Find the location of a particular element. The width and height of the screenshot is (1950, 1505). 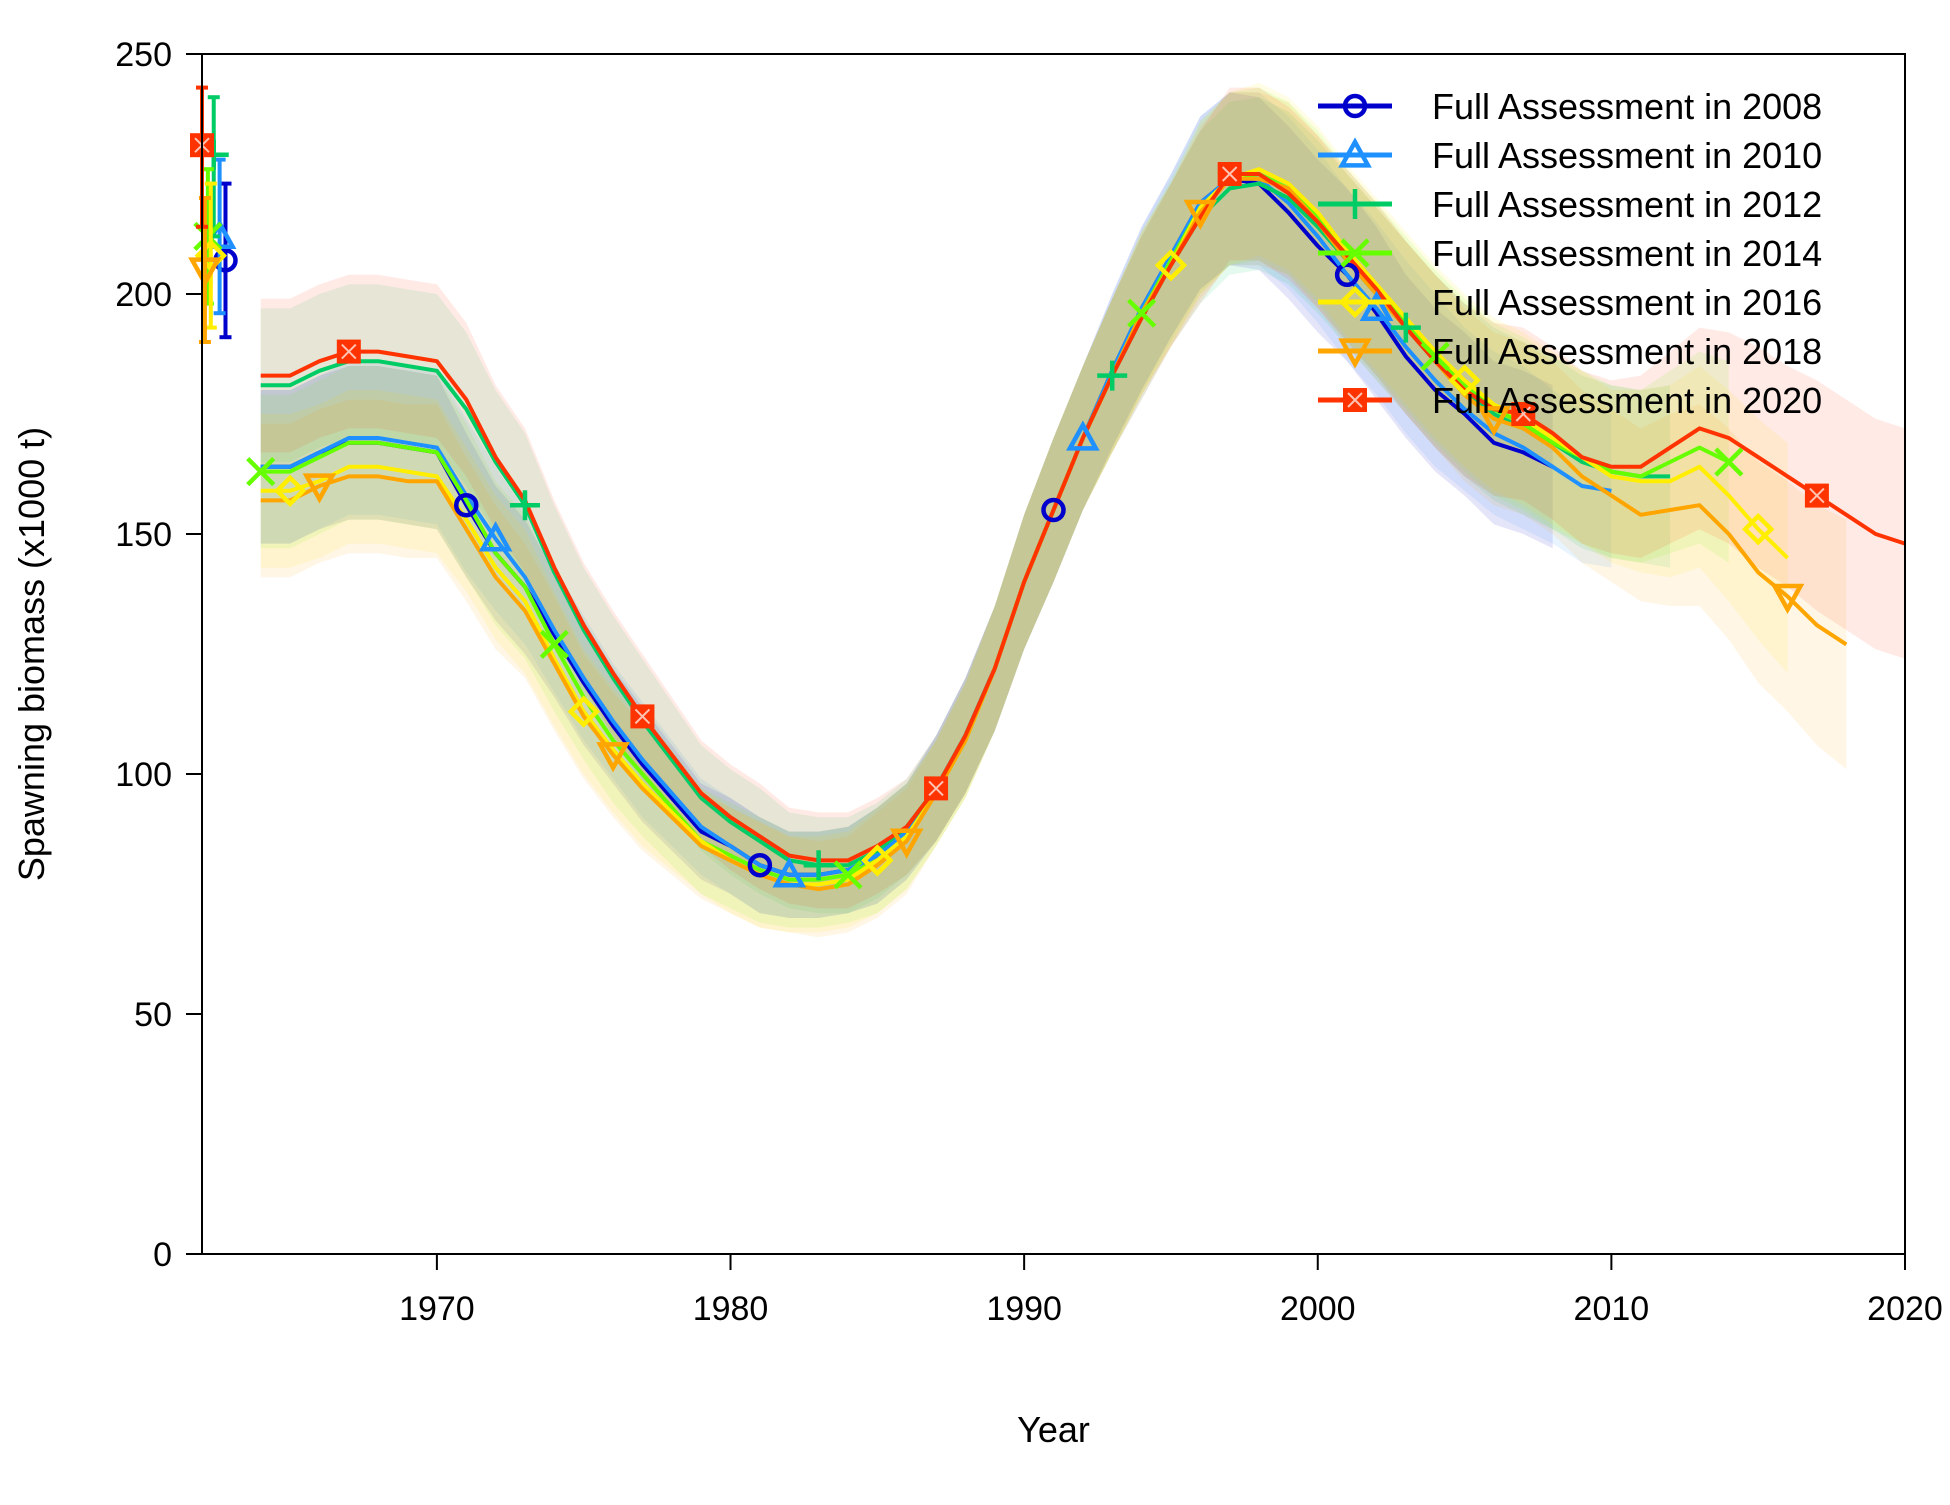

point-full-assessment-in-2020-1977-cross is located at coordinates (642, 716).